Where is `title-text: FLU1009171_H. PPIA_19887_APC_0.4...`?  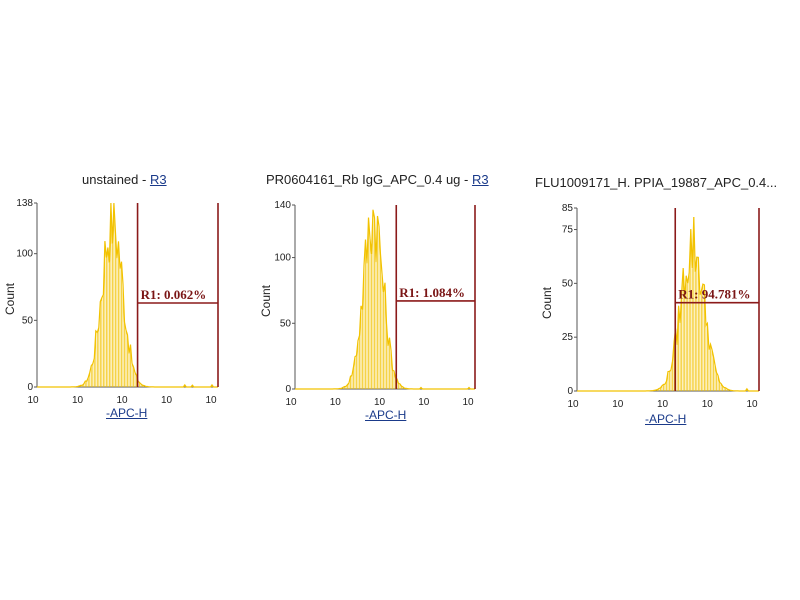 title-text: FLU1009171_H. PPIA_19887_APC_0.4... is located at coordinates (656, 182).